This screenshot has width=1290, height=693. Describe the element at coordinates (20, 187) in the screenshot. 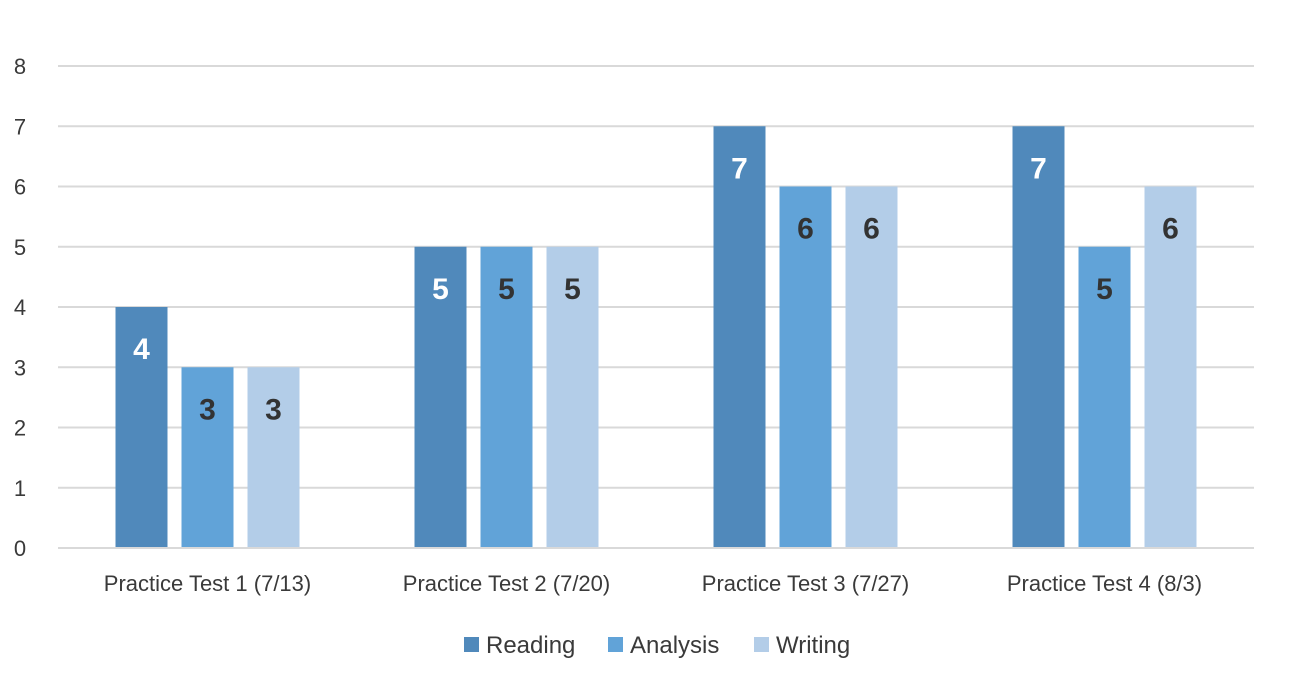

I see `y-tick-label: 6` at that location.